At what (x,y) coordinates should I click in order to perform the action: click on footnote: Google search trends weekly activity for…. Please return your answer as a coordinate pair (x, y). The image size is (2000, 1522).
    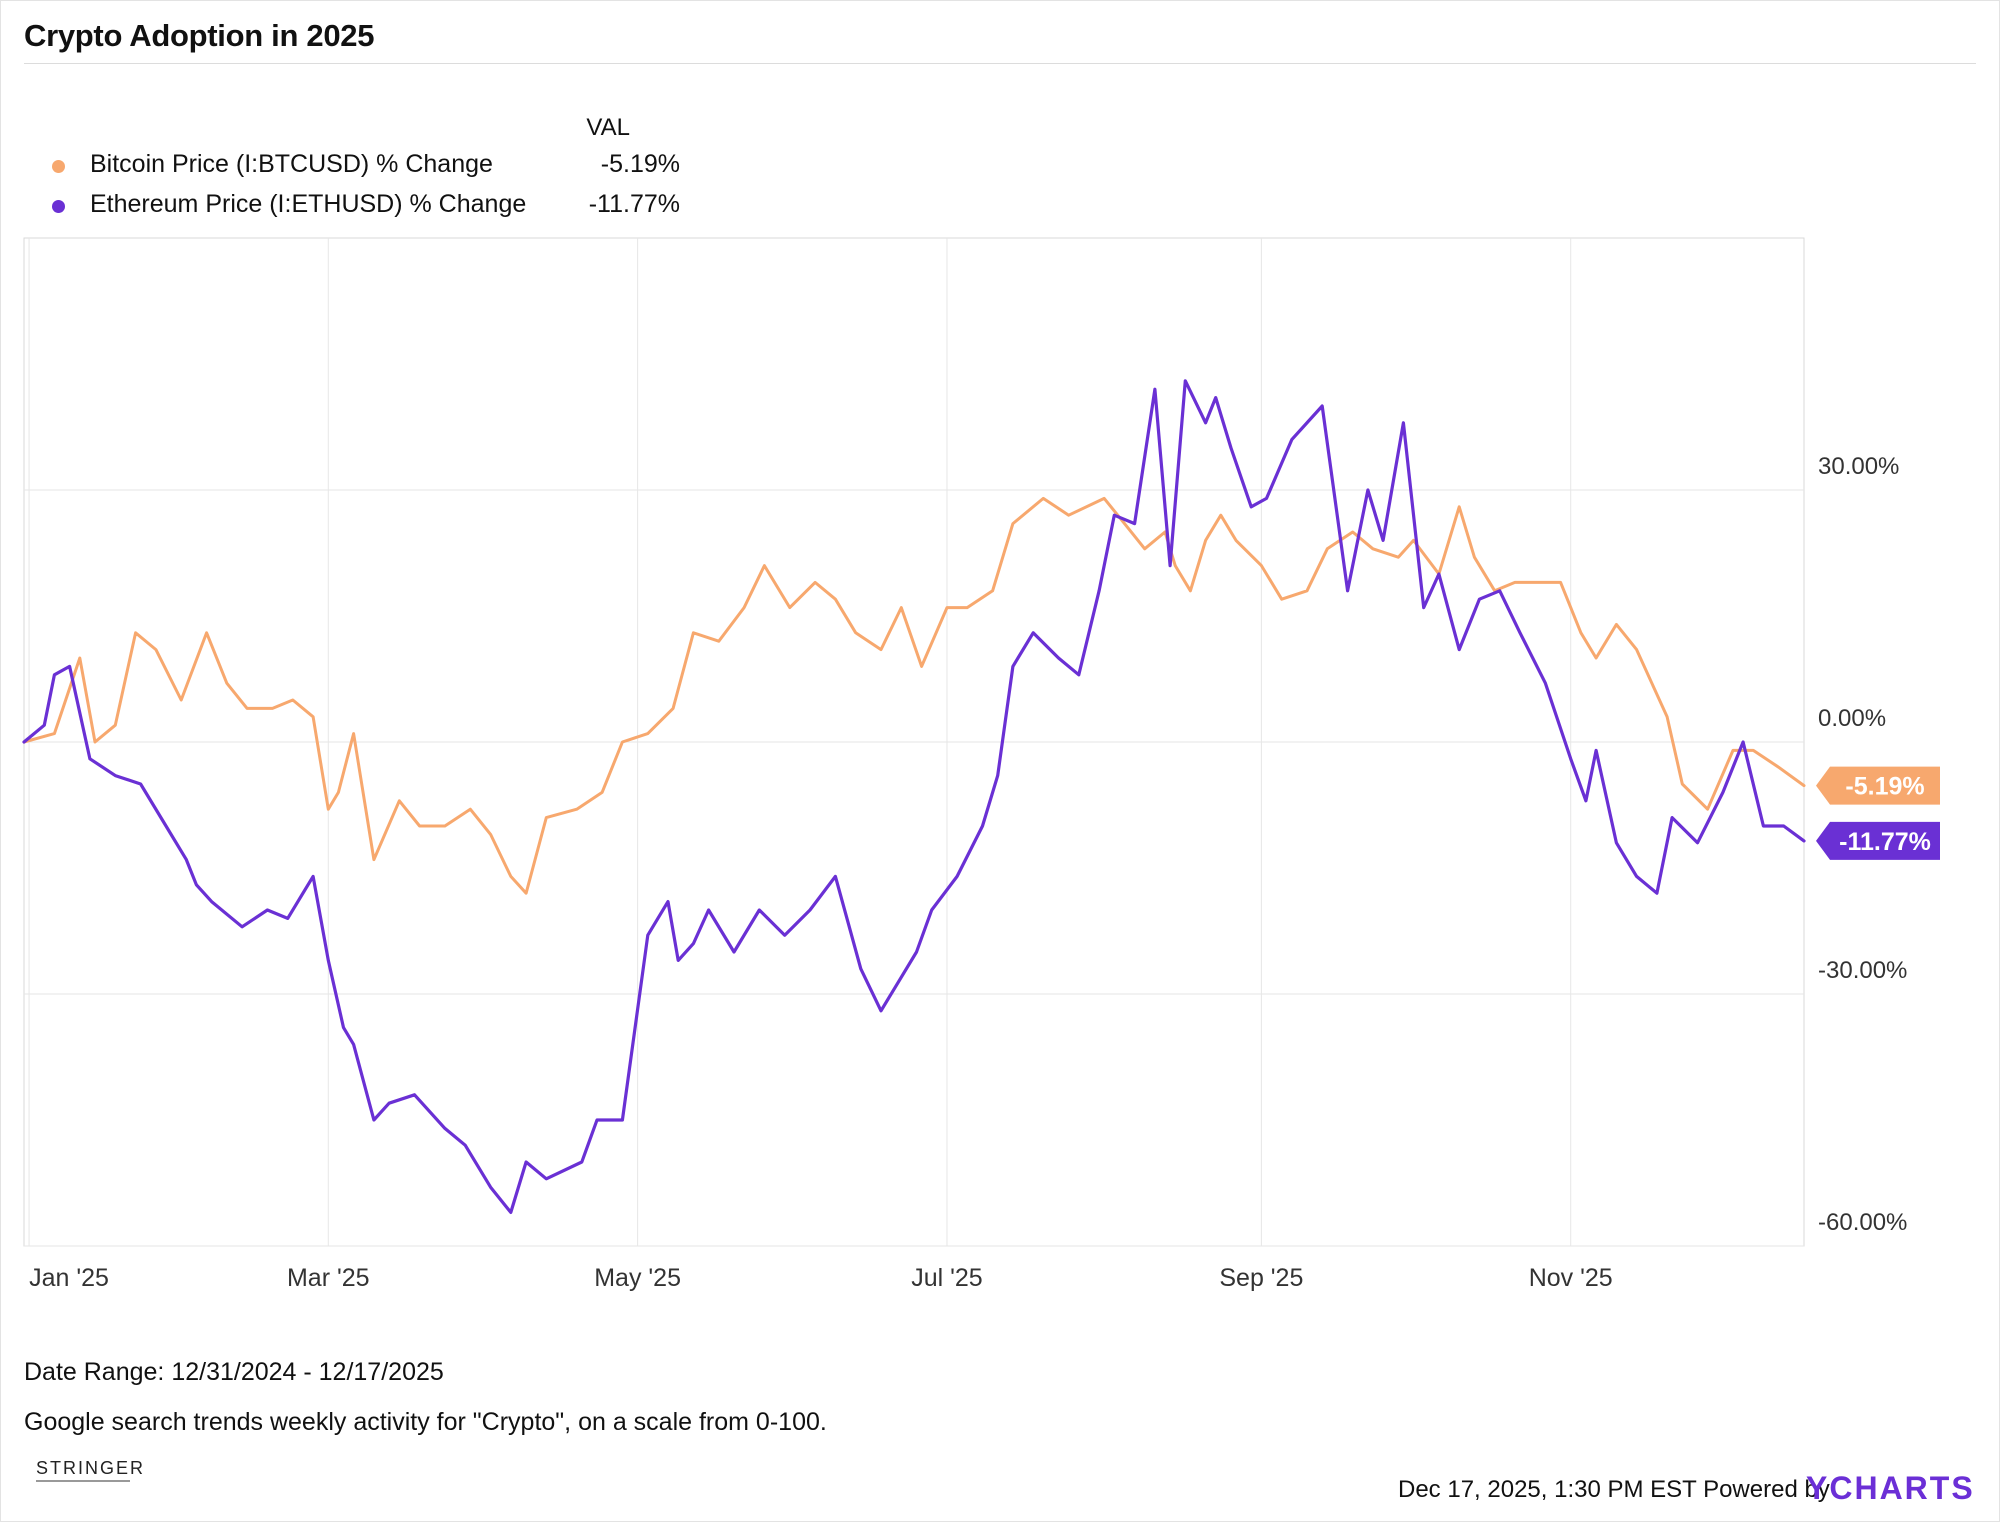
    Looking at the image, I should click on (425, 1422).